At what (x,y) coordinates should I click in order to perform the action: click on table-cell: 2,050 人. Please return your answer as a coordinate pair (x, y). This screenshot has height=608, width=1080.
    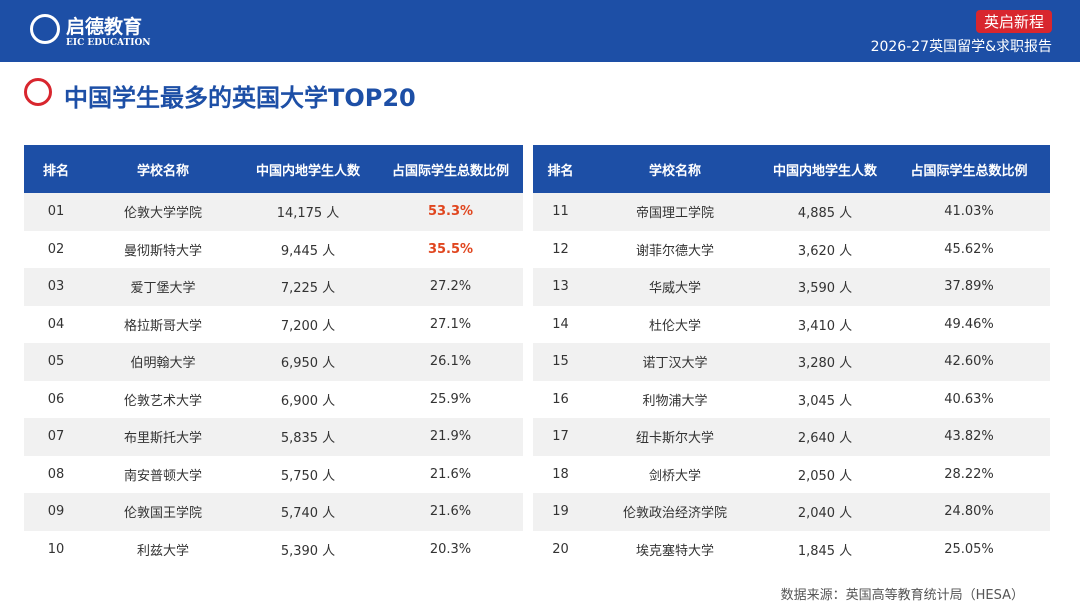
    Looking at the image, I should click on (825, 476).